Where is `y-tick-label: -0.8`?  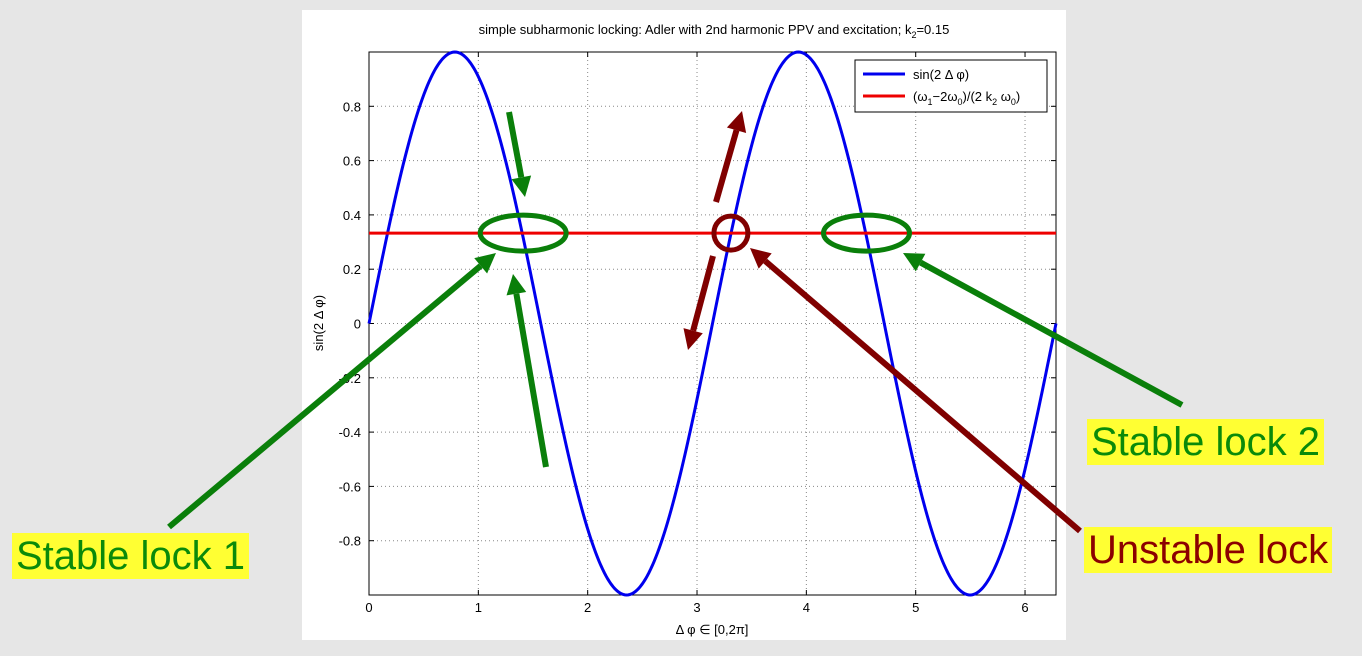
y-tick-label: -0.8 is located at coordinates (350, 541).